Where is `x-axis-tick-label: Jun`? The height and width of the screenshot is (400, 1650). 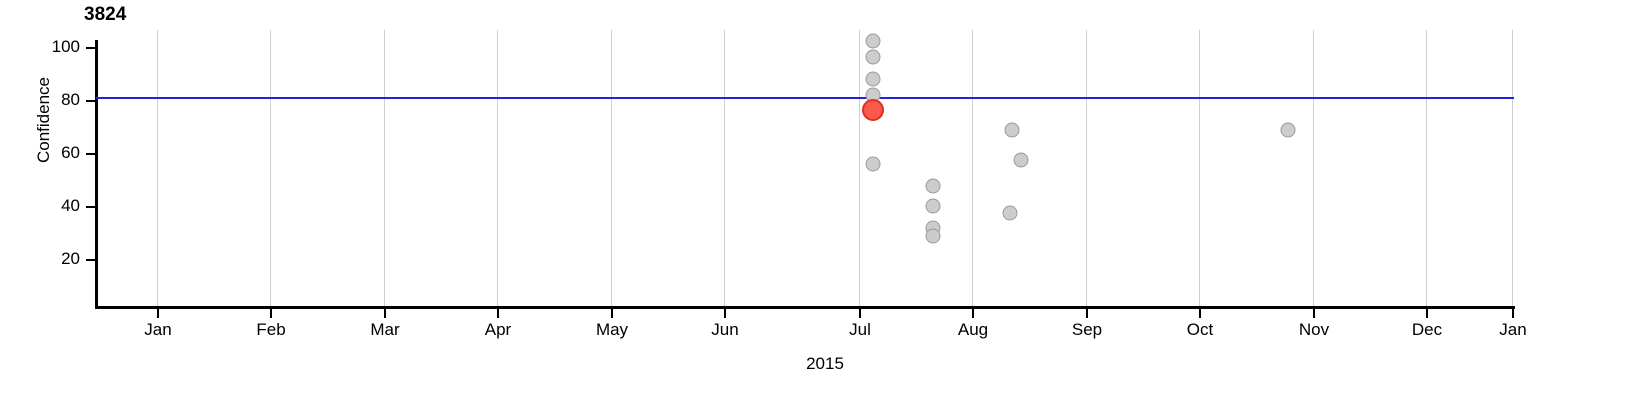
x-axis-tick-label: Jun is located at coordinates (725, 329).